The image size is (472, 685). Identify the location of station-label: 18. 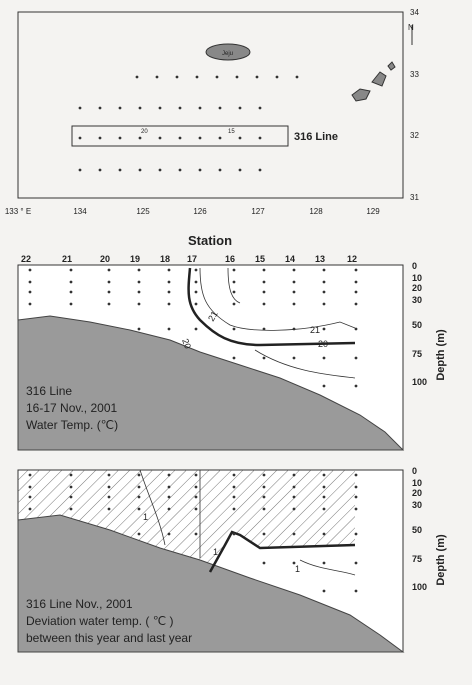
(165, 259).